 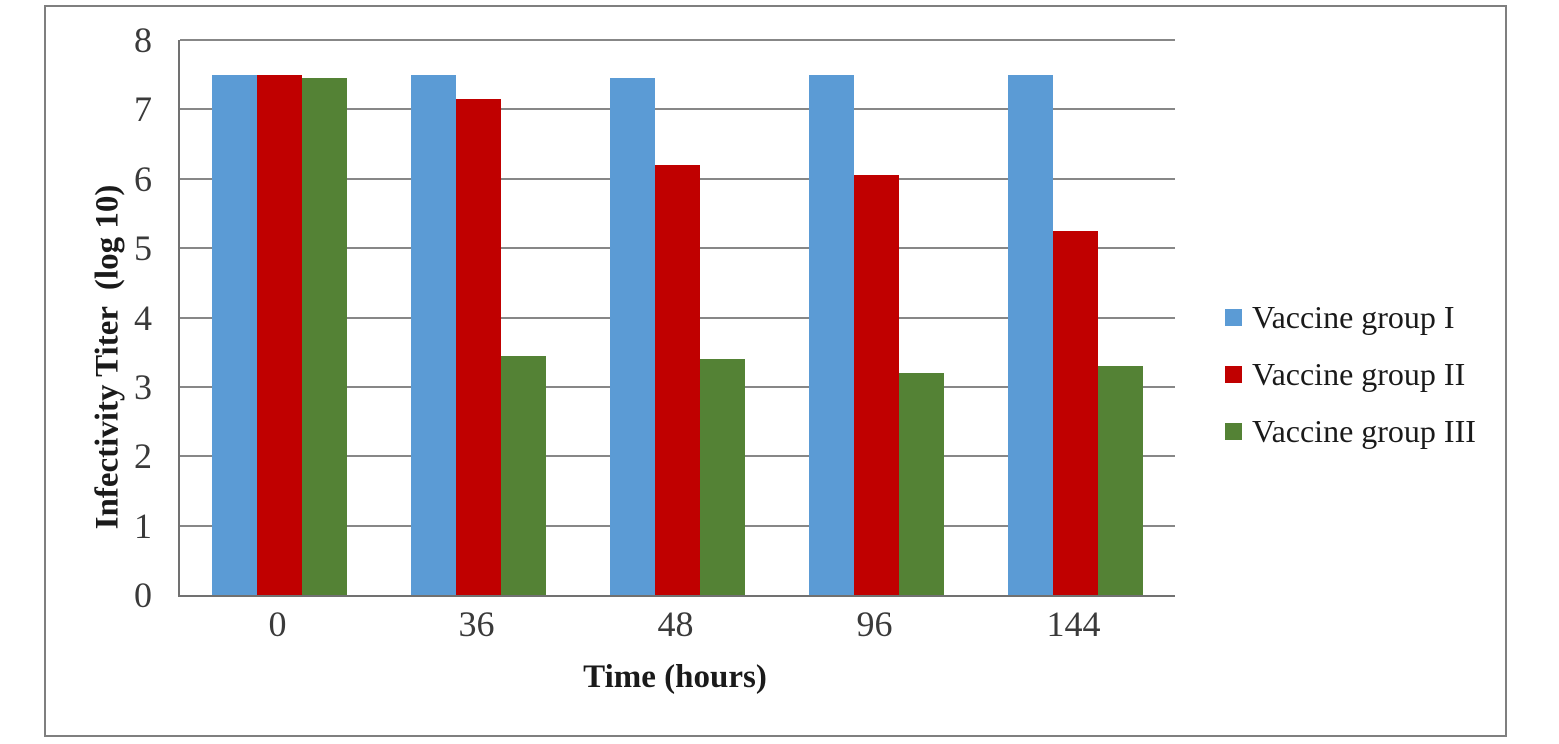 I want to click on bar-vaccine-group-ii-t0, so click(x=279, y=334).